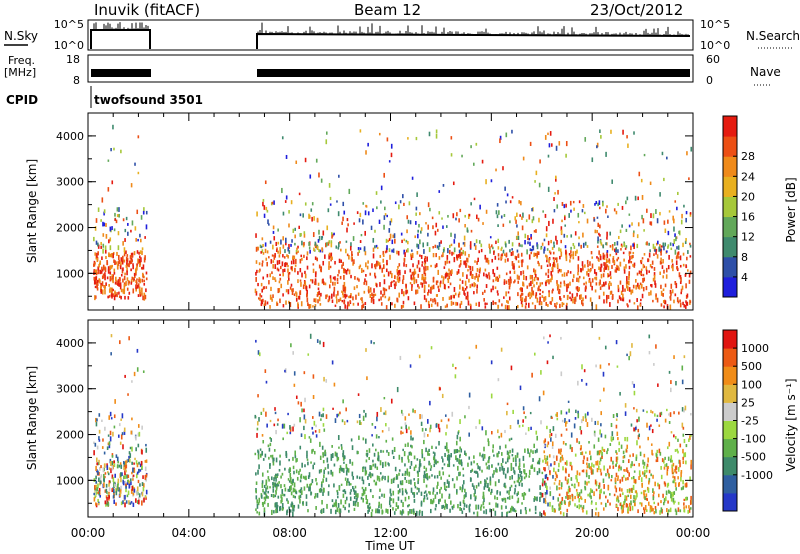  Describe the element at coordinates (744, 257) in the screenshot. I see `colorbar-tick-label: 8` at that location.